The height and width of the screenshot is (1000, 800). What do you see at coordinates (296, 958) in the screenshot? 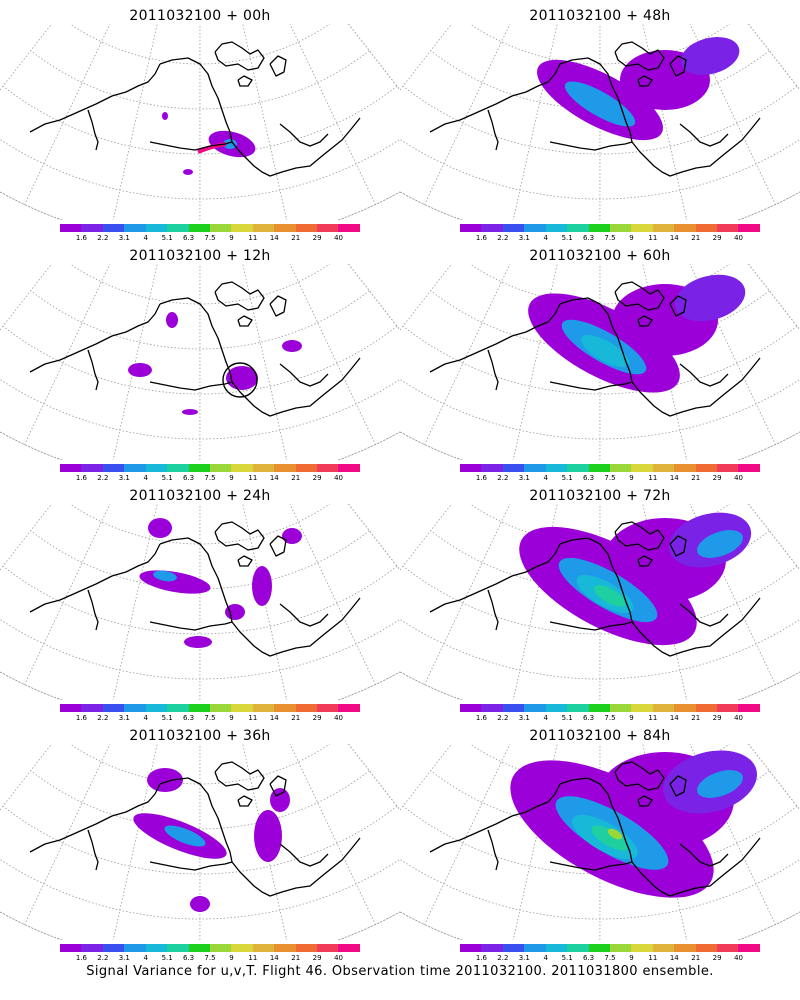
I see `colorbar-tick-label: 21` at bounding box center [296, 958].